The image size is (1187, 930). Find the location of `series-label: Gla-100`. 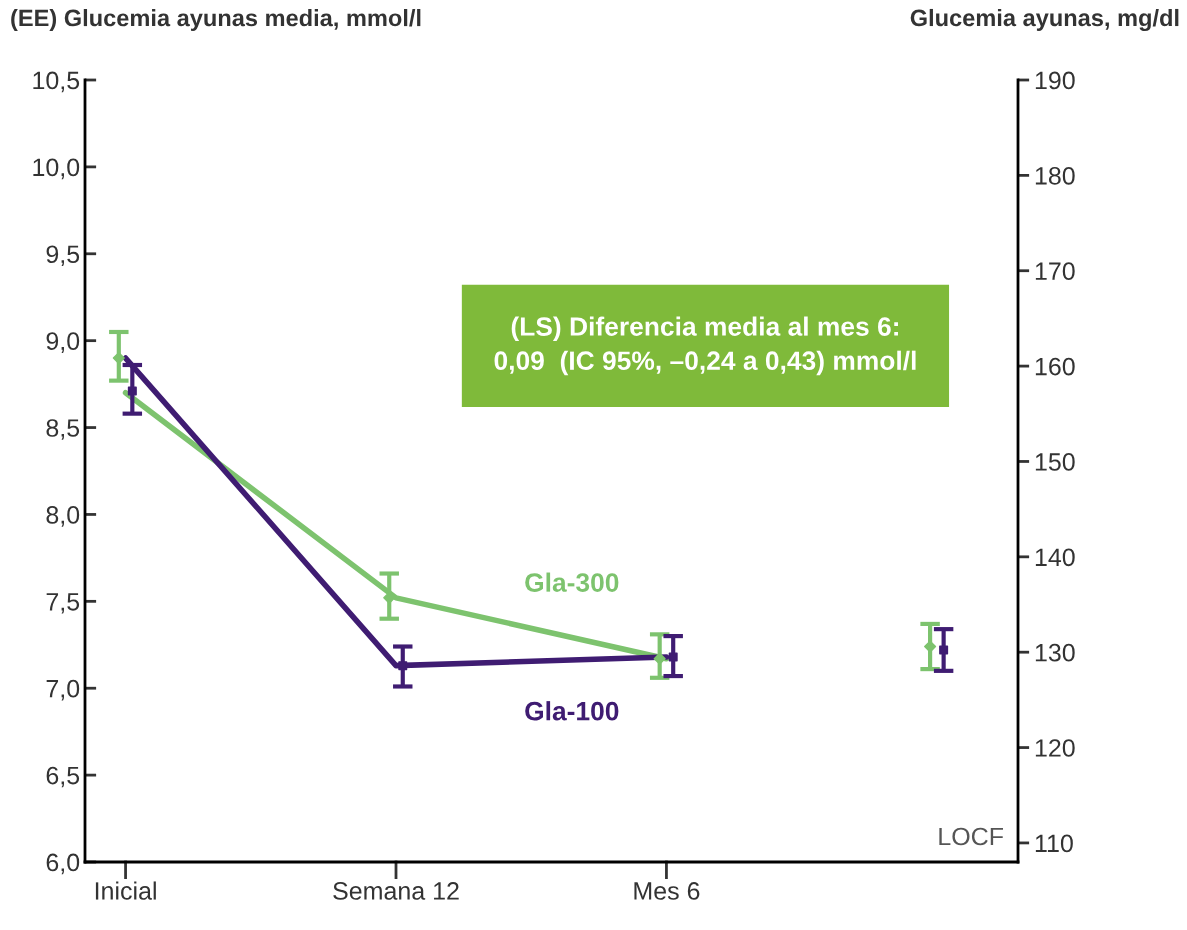

series-label: Gla-100 is located at coordinates (572, 711).